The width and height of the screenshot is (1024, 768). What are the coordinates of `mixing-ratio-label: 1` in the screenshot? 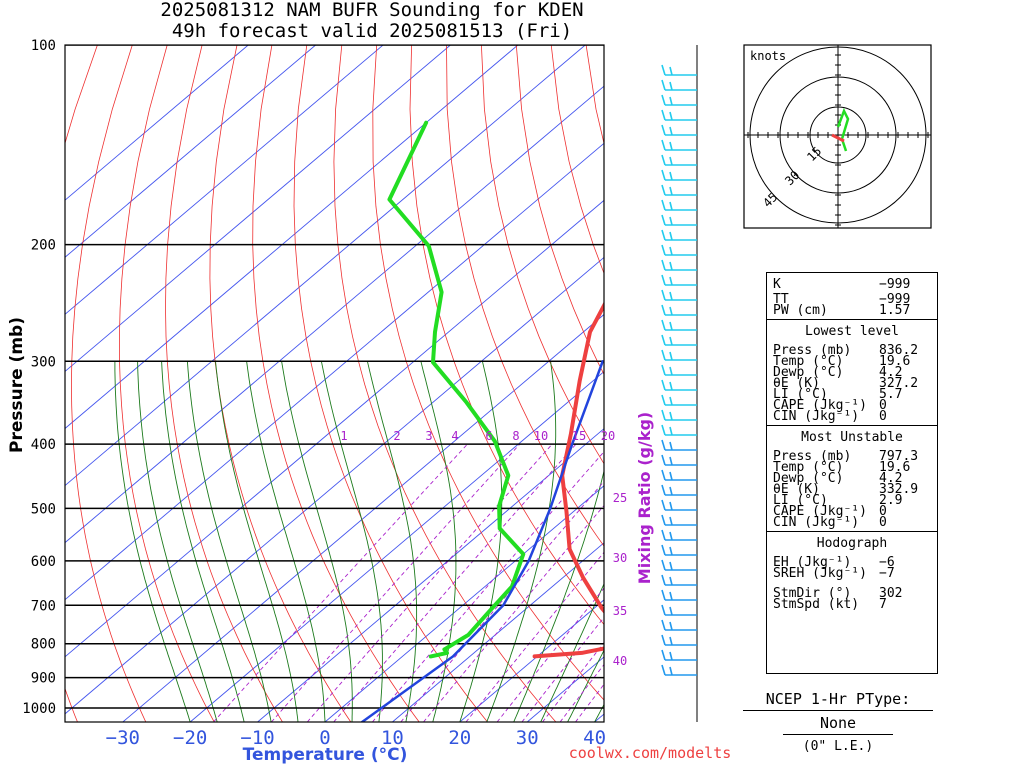 It's located at (343, 436).